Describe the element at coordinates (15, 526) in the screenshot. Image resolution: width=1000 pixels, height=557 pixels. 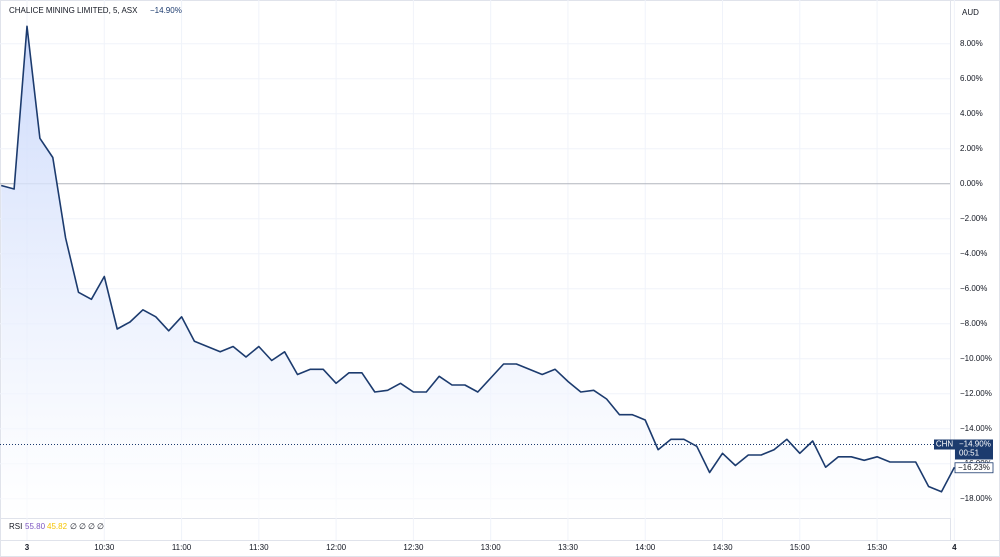
I see `indicator-name: RSI` at that location.